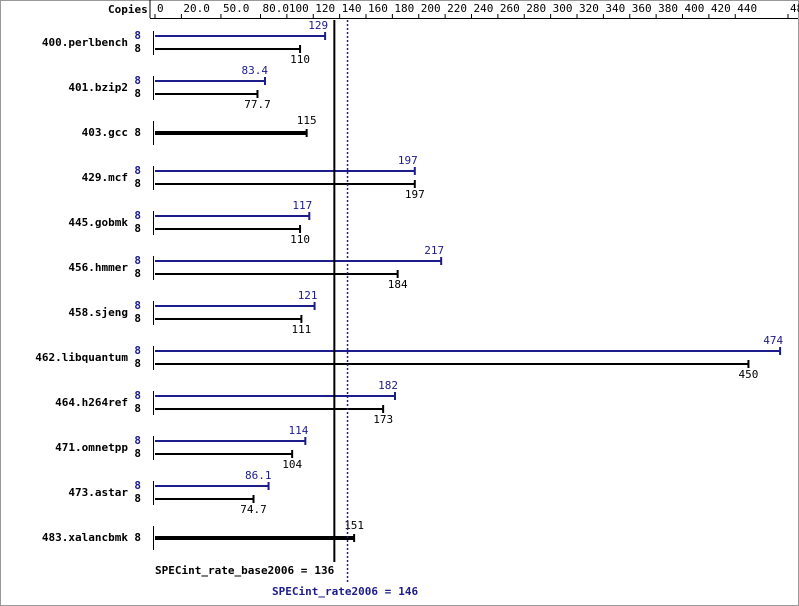  I want to click on value-label: 111, so click(301, 329).